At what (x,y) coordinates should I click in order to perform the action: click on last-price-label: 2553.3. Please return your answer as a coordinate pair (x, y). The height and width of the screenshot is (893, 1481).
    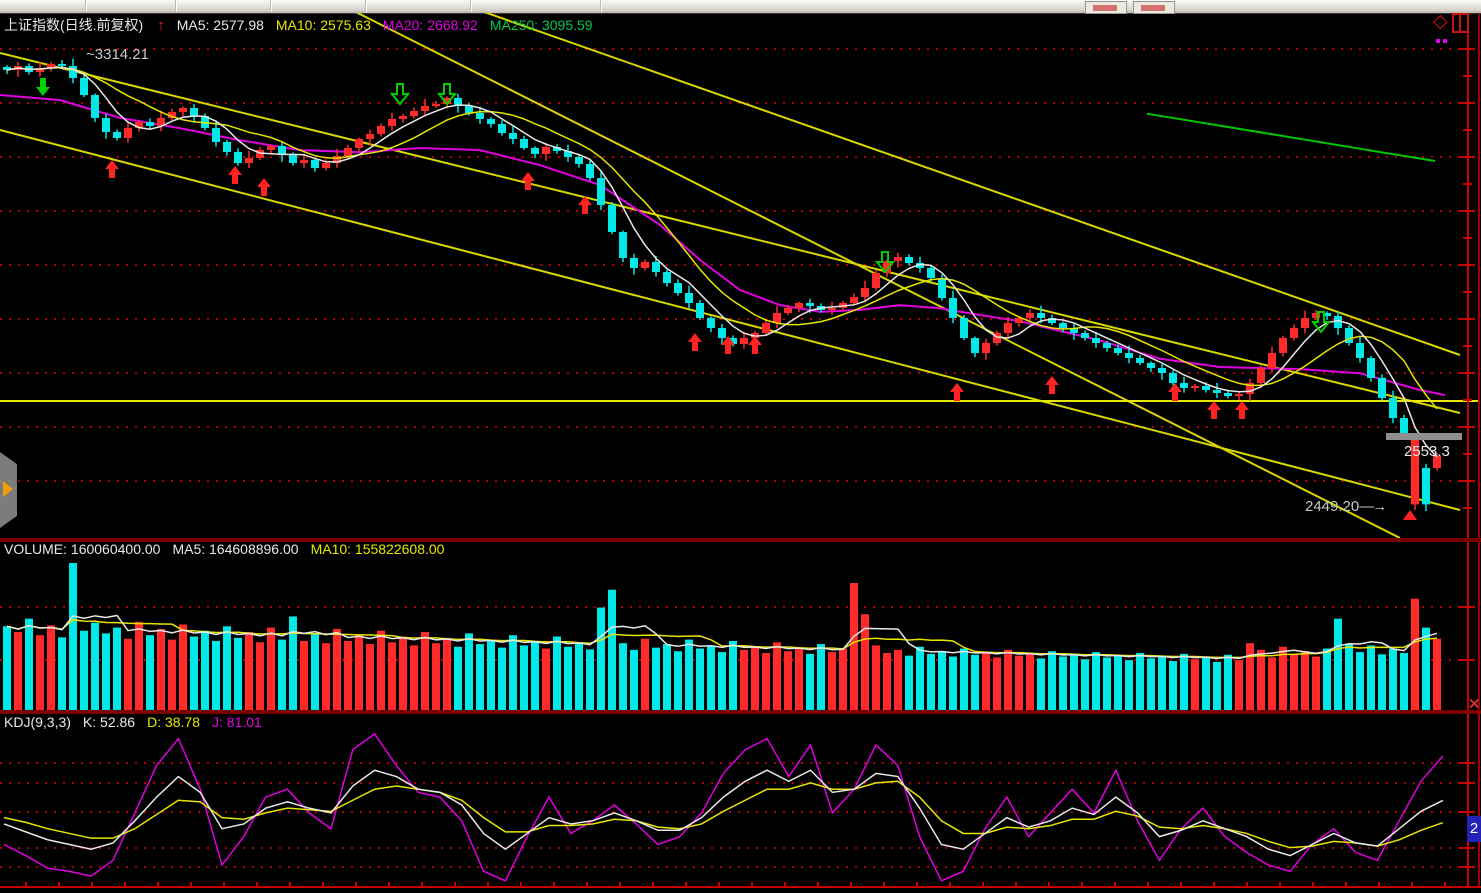
    Looking at the image, I should click on (1427, 451).